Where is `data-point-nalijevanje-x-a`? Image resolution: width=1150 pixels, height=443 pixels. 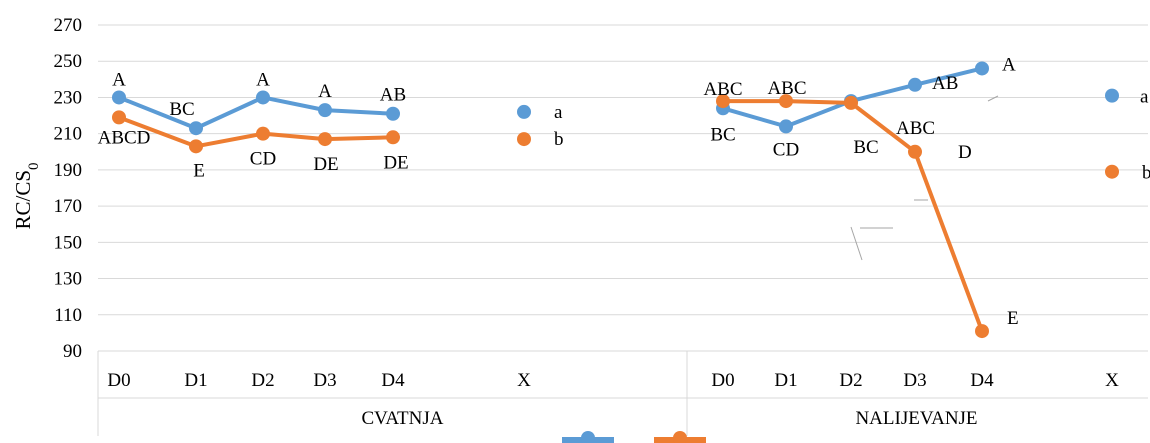
data-point-nalijevanje-x-a is located at coordinates (1112, 95).